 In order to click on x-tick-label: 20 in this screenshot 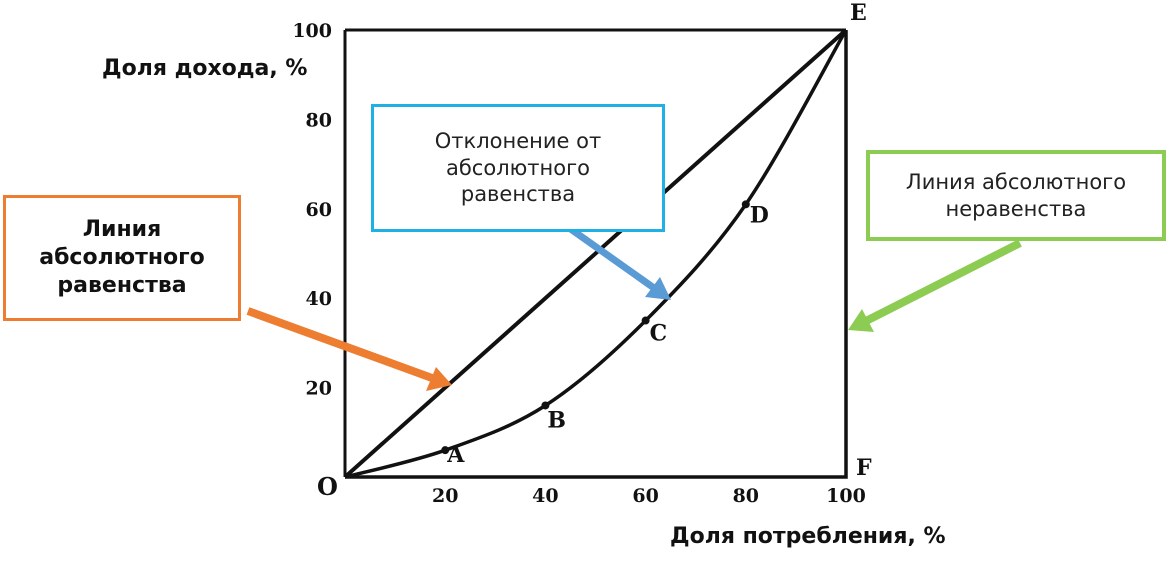, I will do `click(445, 496)`.